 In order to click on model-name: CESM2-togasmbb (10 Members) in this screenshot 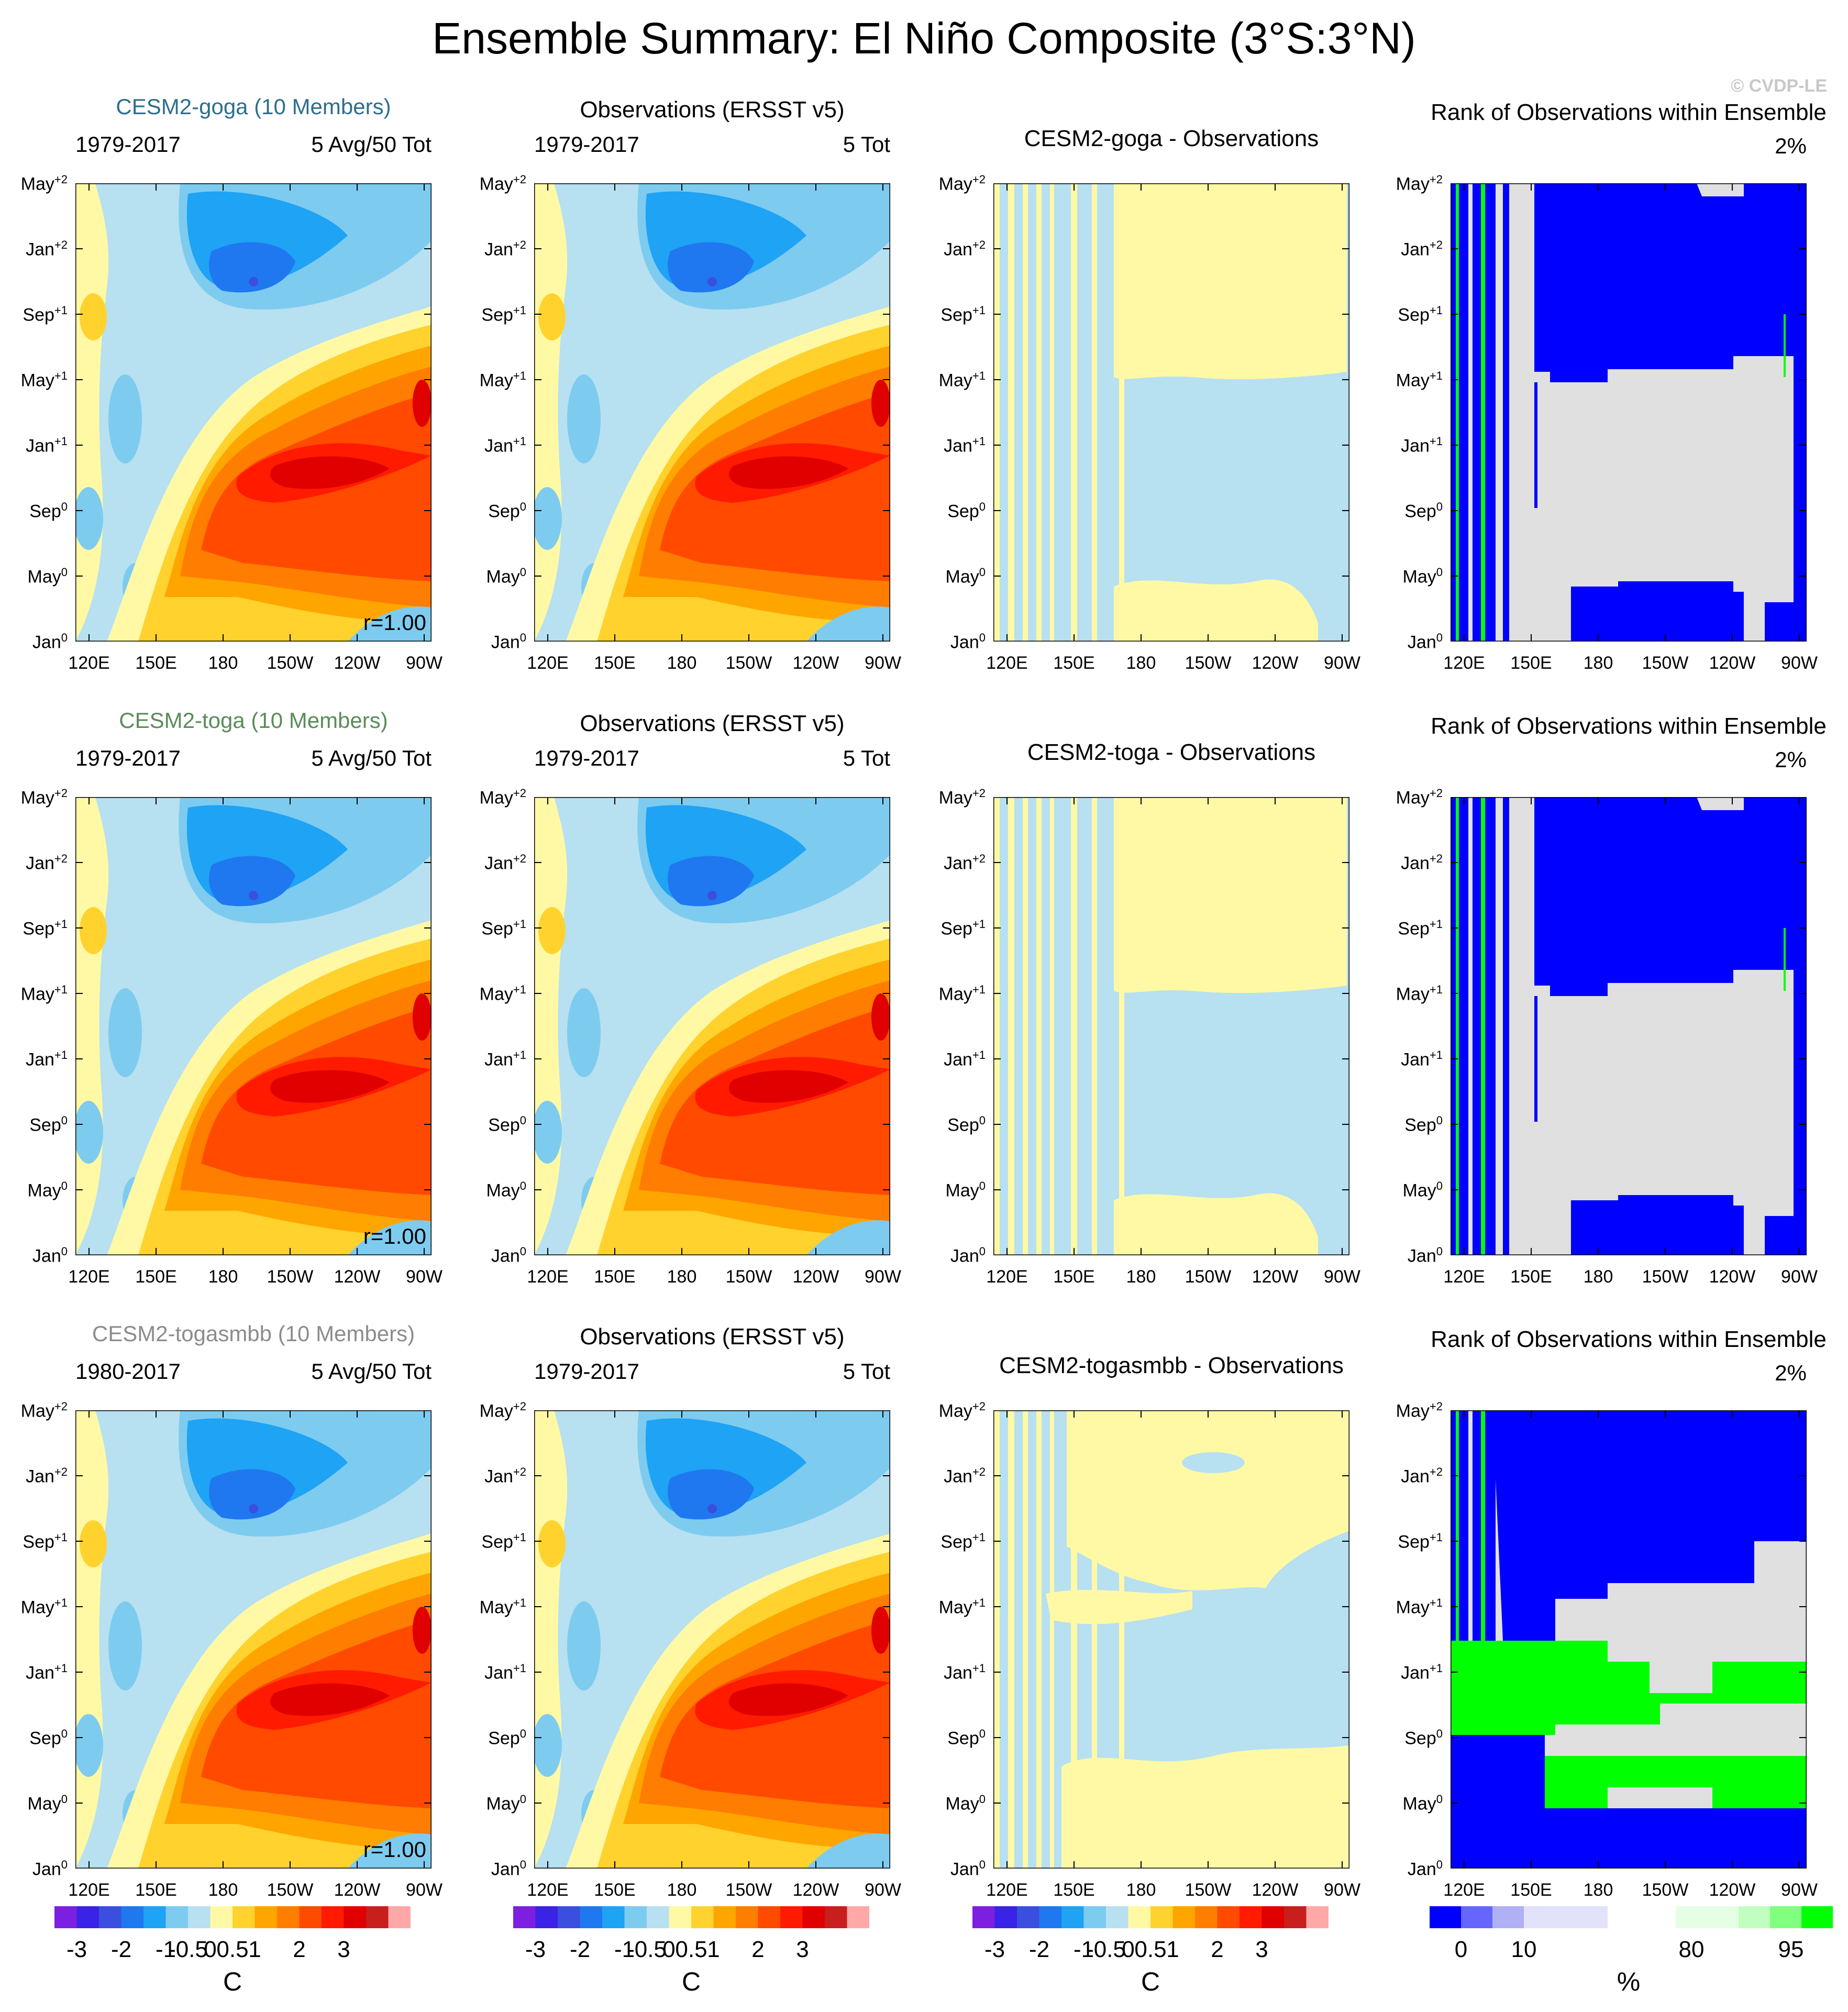, I will do `click(253, 1333)`.